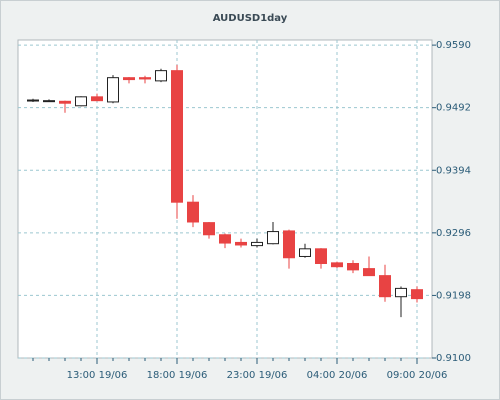 The image size is (500, 400). What do you see at coordinates (177, 375) in the screenshot?
I see `x-tick-label: 18:00 19/06` at bounding box center [177, 375].